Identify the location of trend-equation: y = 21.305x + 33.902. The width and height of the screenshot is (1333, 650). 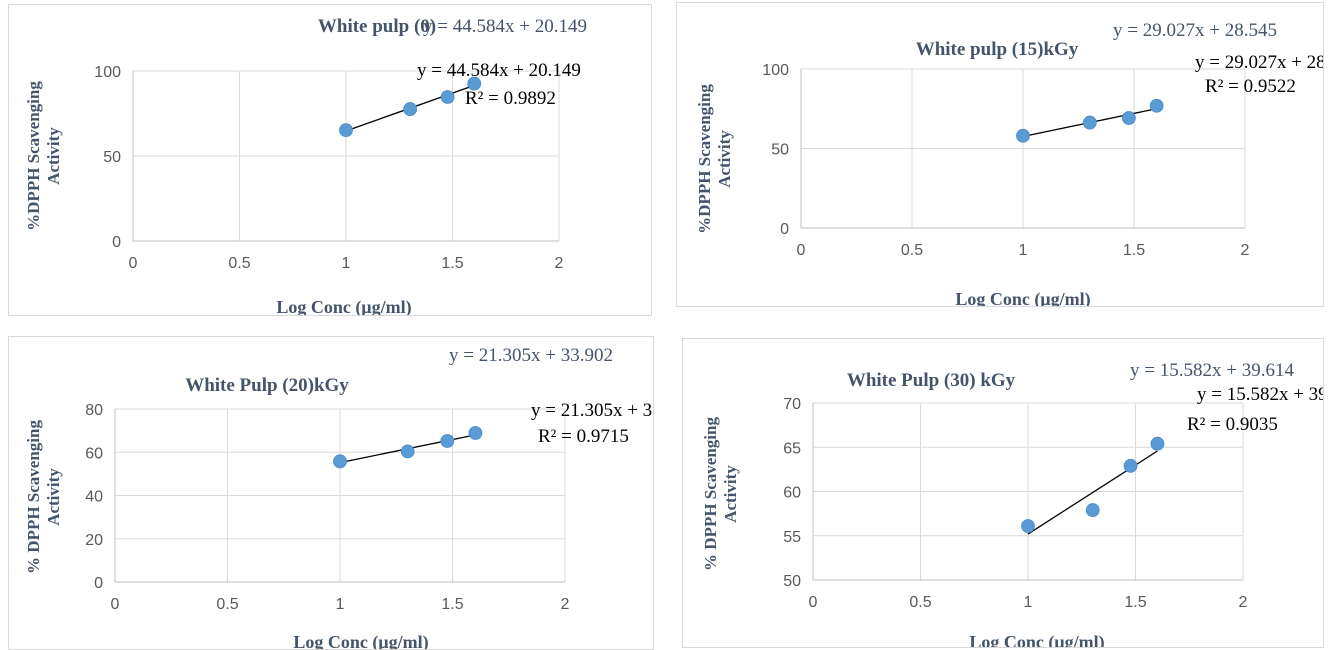
(592, 410).